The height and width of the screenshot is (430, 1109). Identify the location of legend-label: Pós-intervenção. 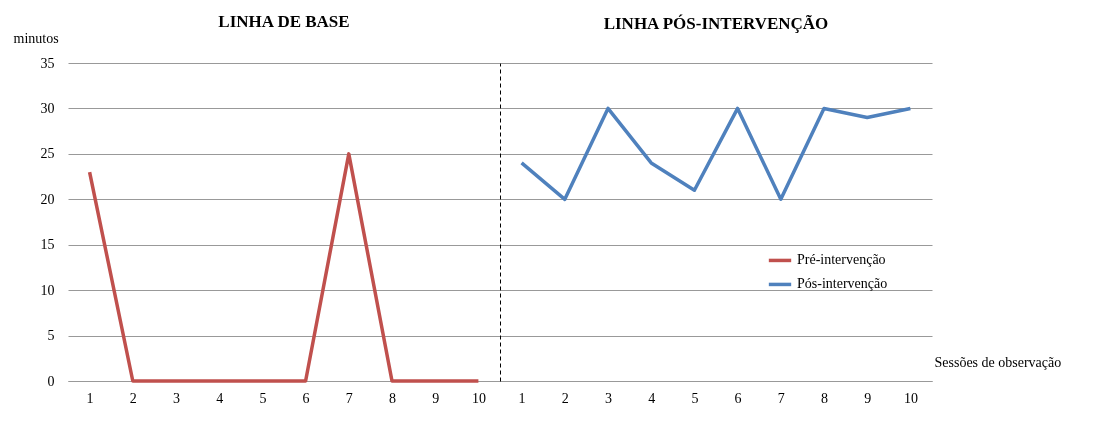
(842, 284).